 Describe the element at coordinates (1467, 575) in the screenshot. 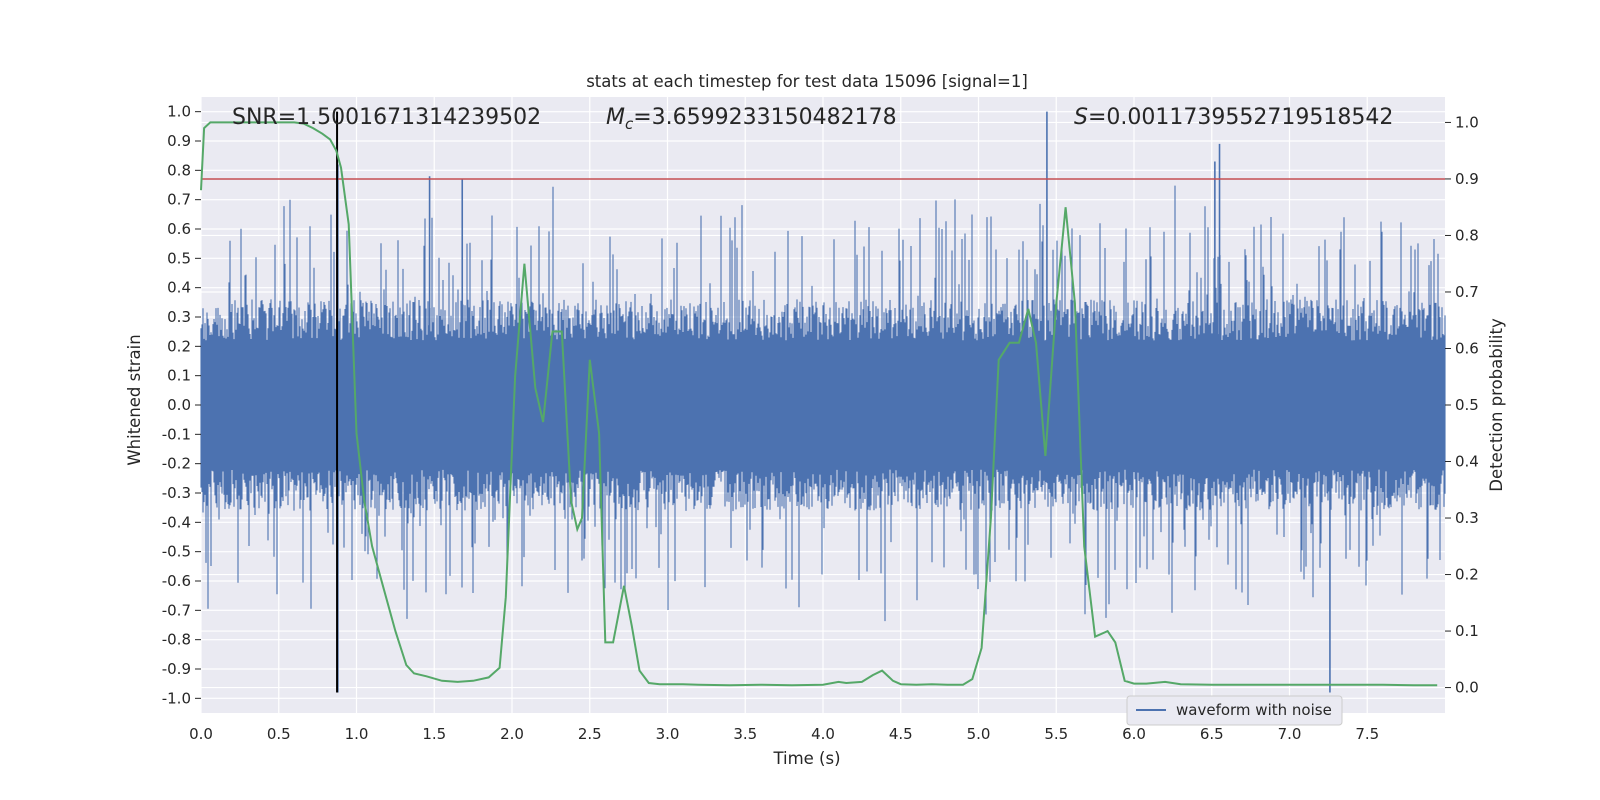

I see `y-right-tick-label: 0.2` at that location.